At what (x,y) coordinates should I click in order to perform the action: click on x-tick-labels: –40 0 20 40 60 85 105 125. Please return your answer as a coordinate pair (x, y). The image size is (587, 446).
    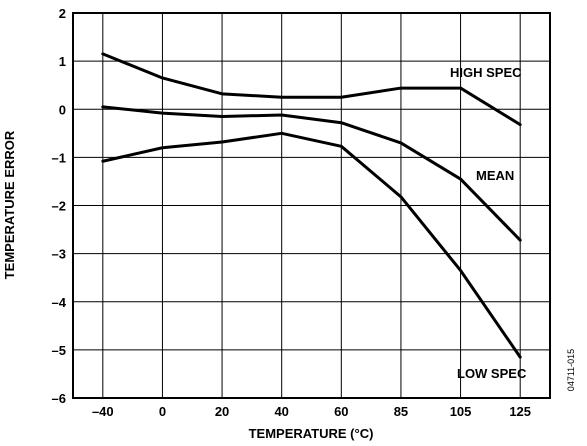
    Looking at the image, I should click on (311, 411).